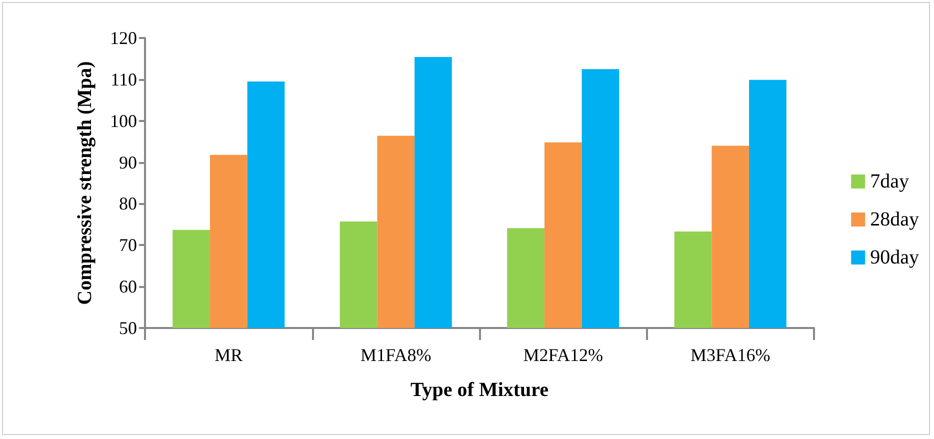 This screenshot has height=439, width=934. I want to click on y-tick-label: 120, so click(123, 38).